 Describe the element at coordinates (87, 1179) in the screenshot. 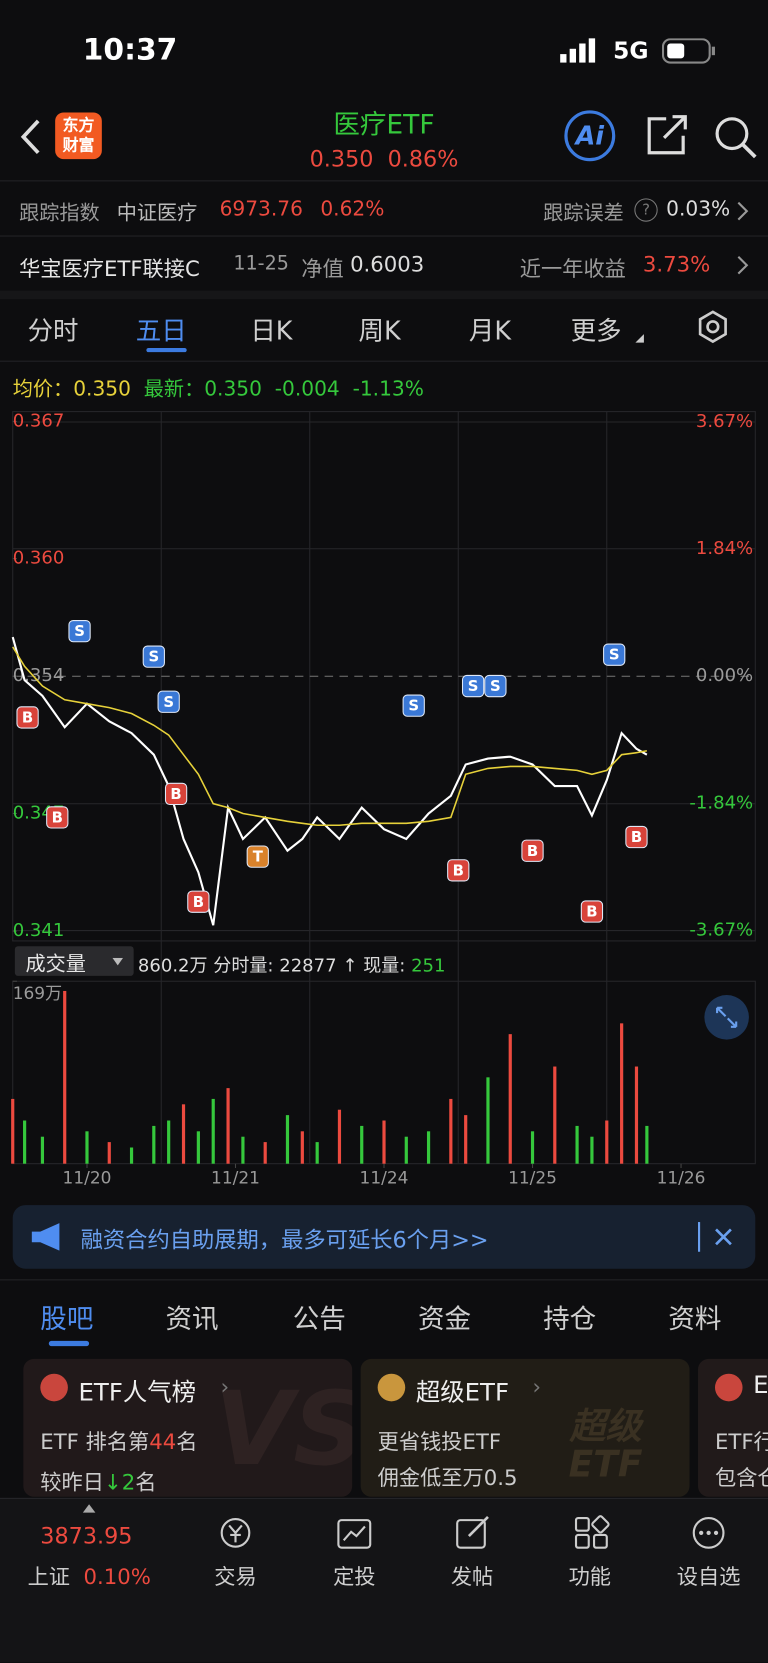

I see `x-tick-label: 11/20` at that location.